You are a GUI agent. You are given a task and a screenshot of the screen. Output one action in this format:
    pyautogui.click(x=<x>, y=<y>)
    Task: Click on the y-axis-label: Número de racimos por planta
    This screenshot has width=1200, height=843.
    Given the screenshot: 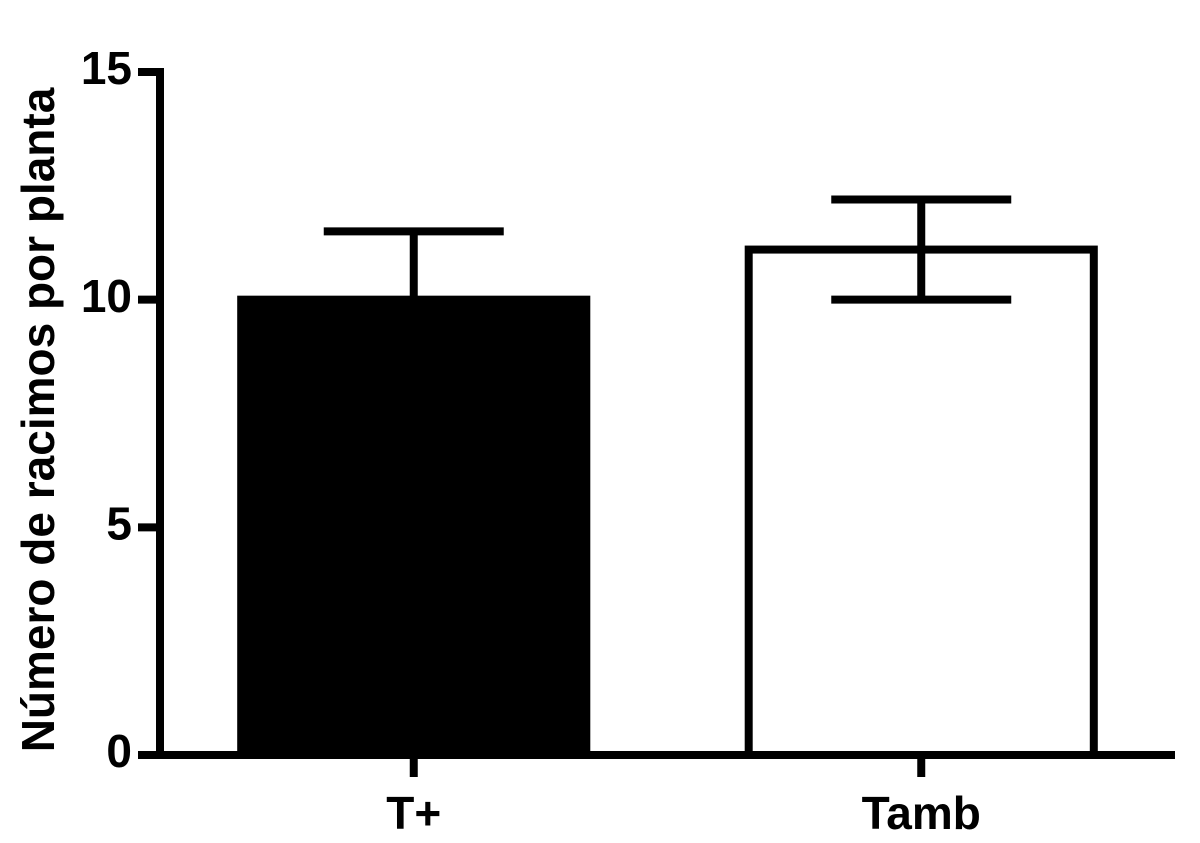 What is the action you would take?
    pyautogui.click(x=38, y=419)
    